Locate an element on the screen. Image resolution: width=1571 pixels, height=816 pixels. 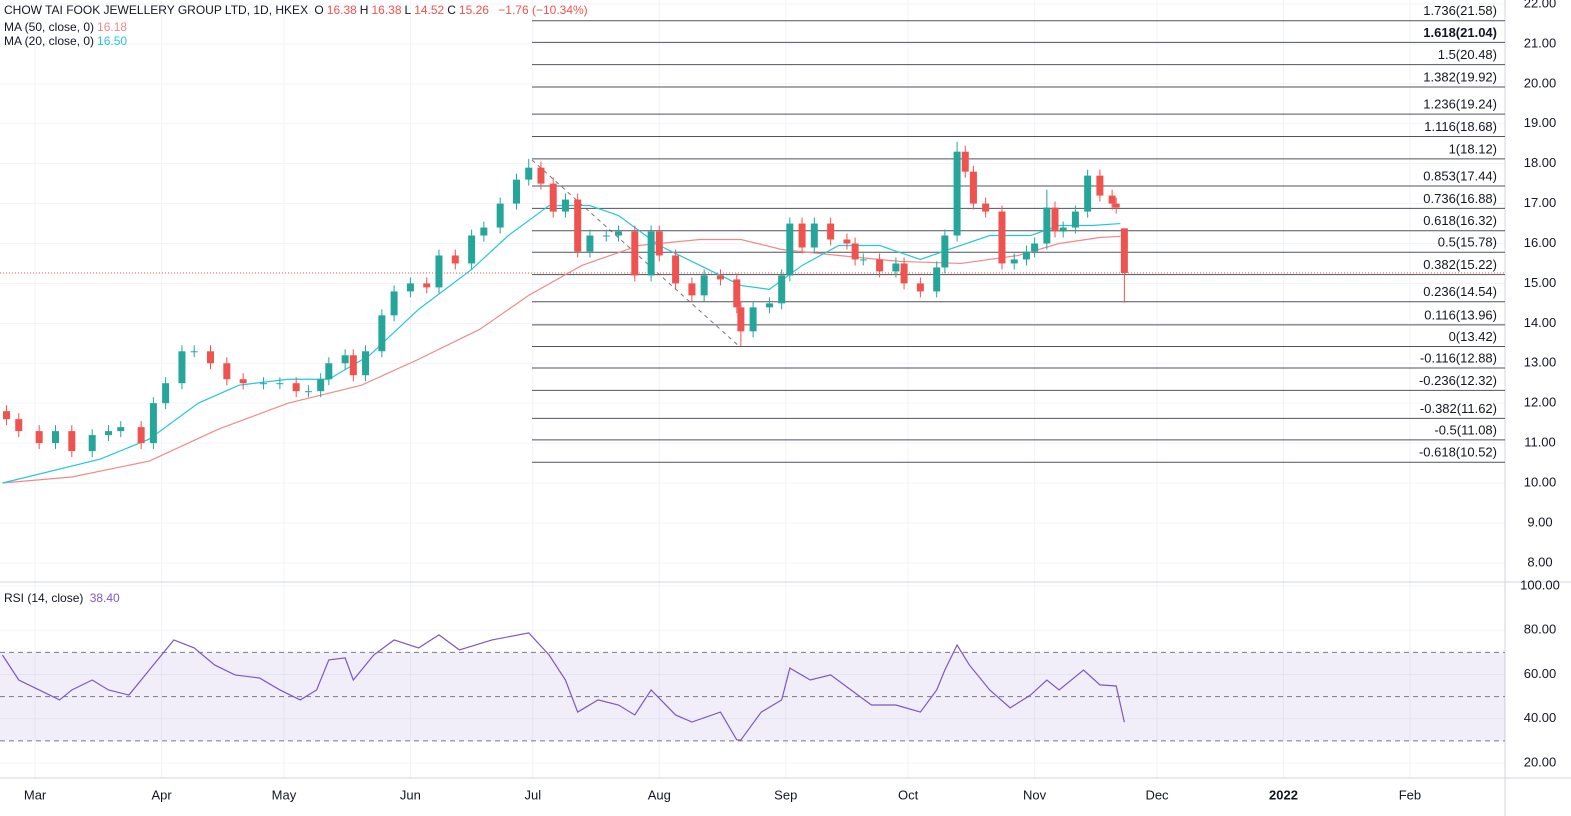
y-tick-label: 40.00 is located at coordinates (1540, 717).